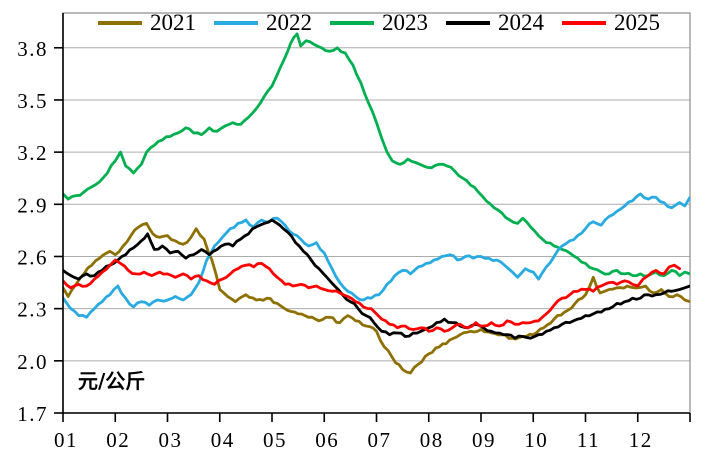 The image size is (709, 472). Describe the element at coordinates (484, 440) in the screenshot. I see `x-tick-label: 09` at that location.